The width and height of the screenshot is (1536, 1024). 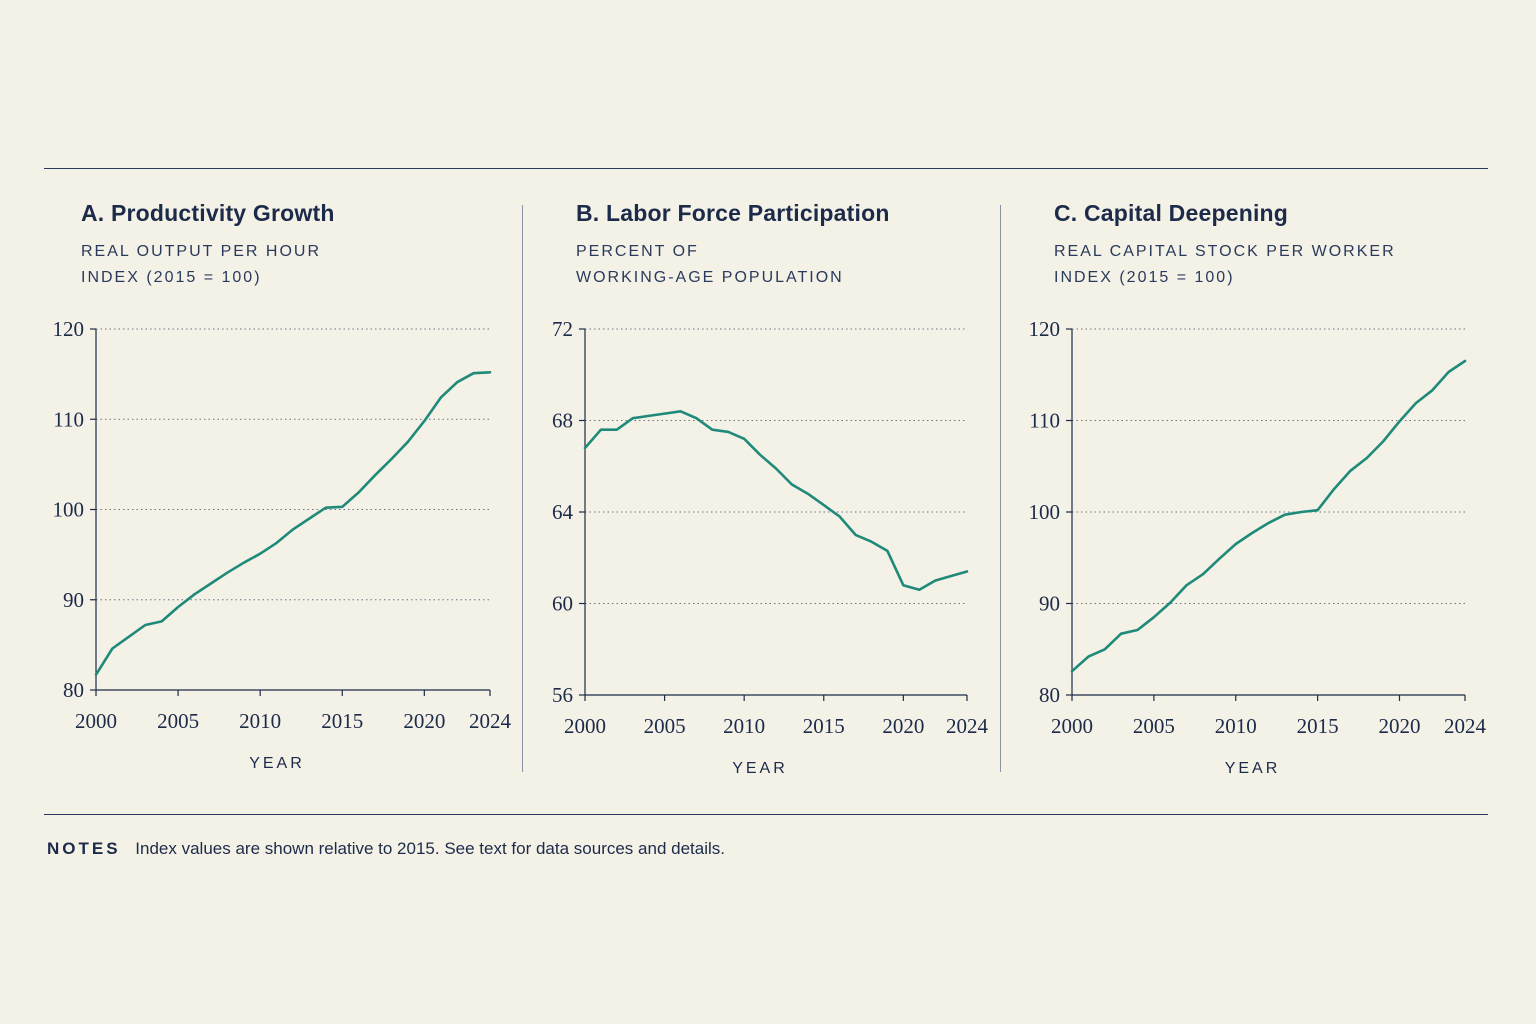 What do you see at coordinates (766, 814) in the screenshot?
I see `bottom-rule` at bounding box center [766, 814].